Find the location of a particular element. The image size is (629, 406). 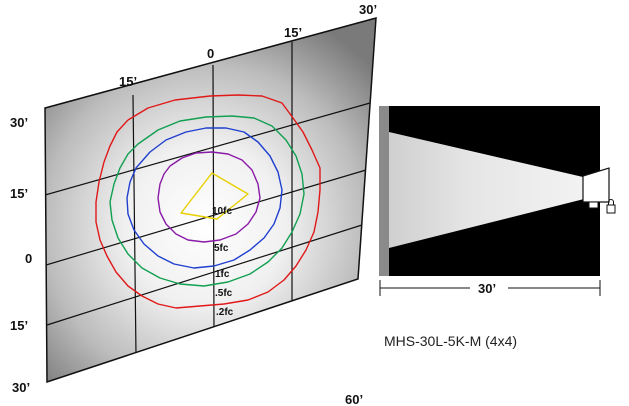

contour-label-02fc: .2fc is located at coordinates (225, 312).